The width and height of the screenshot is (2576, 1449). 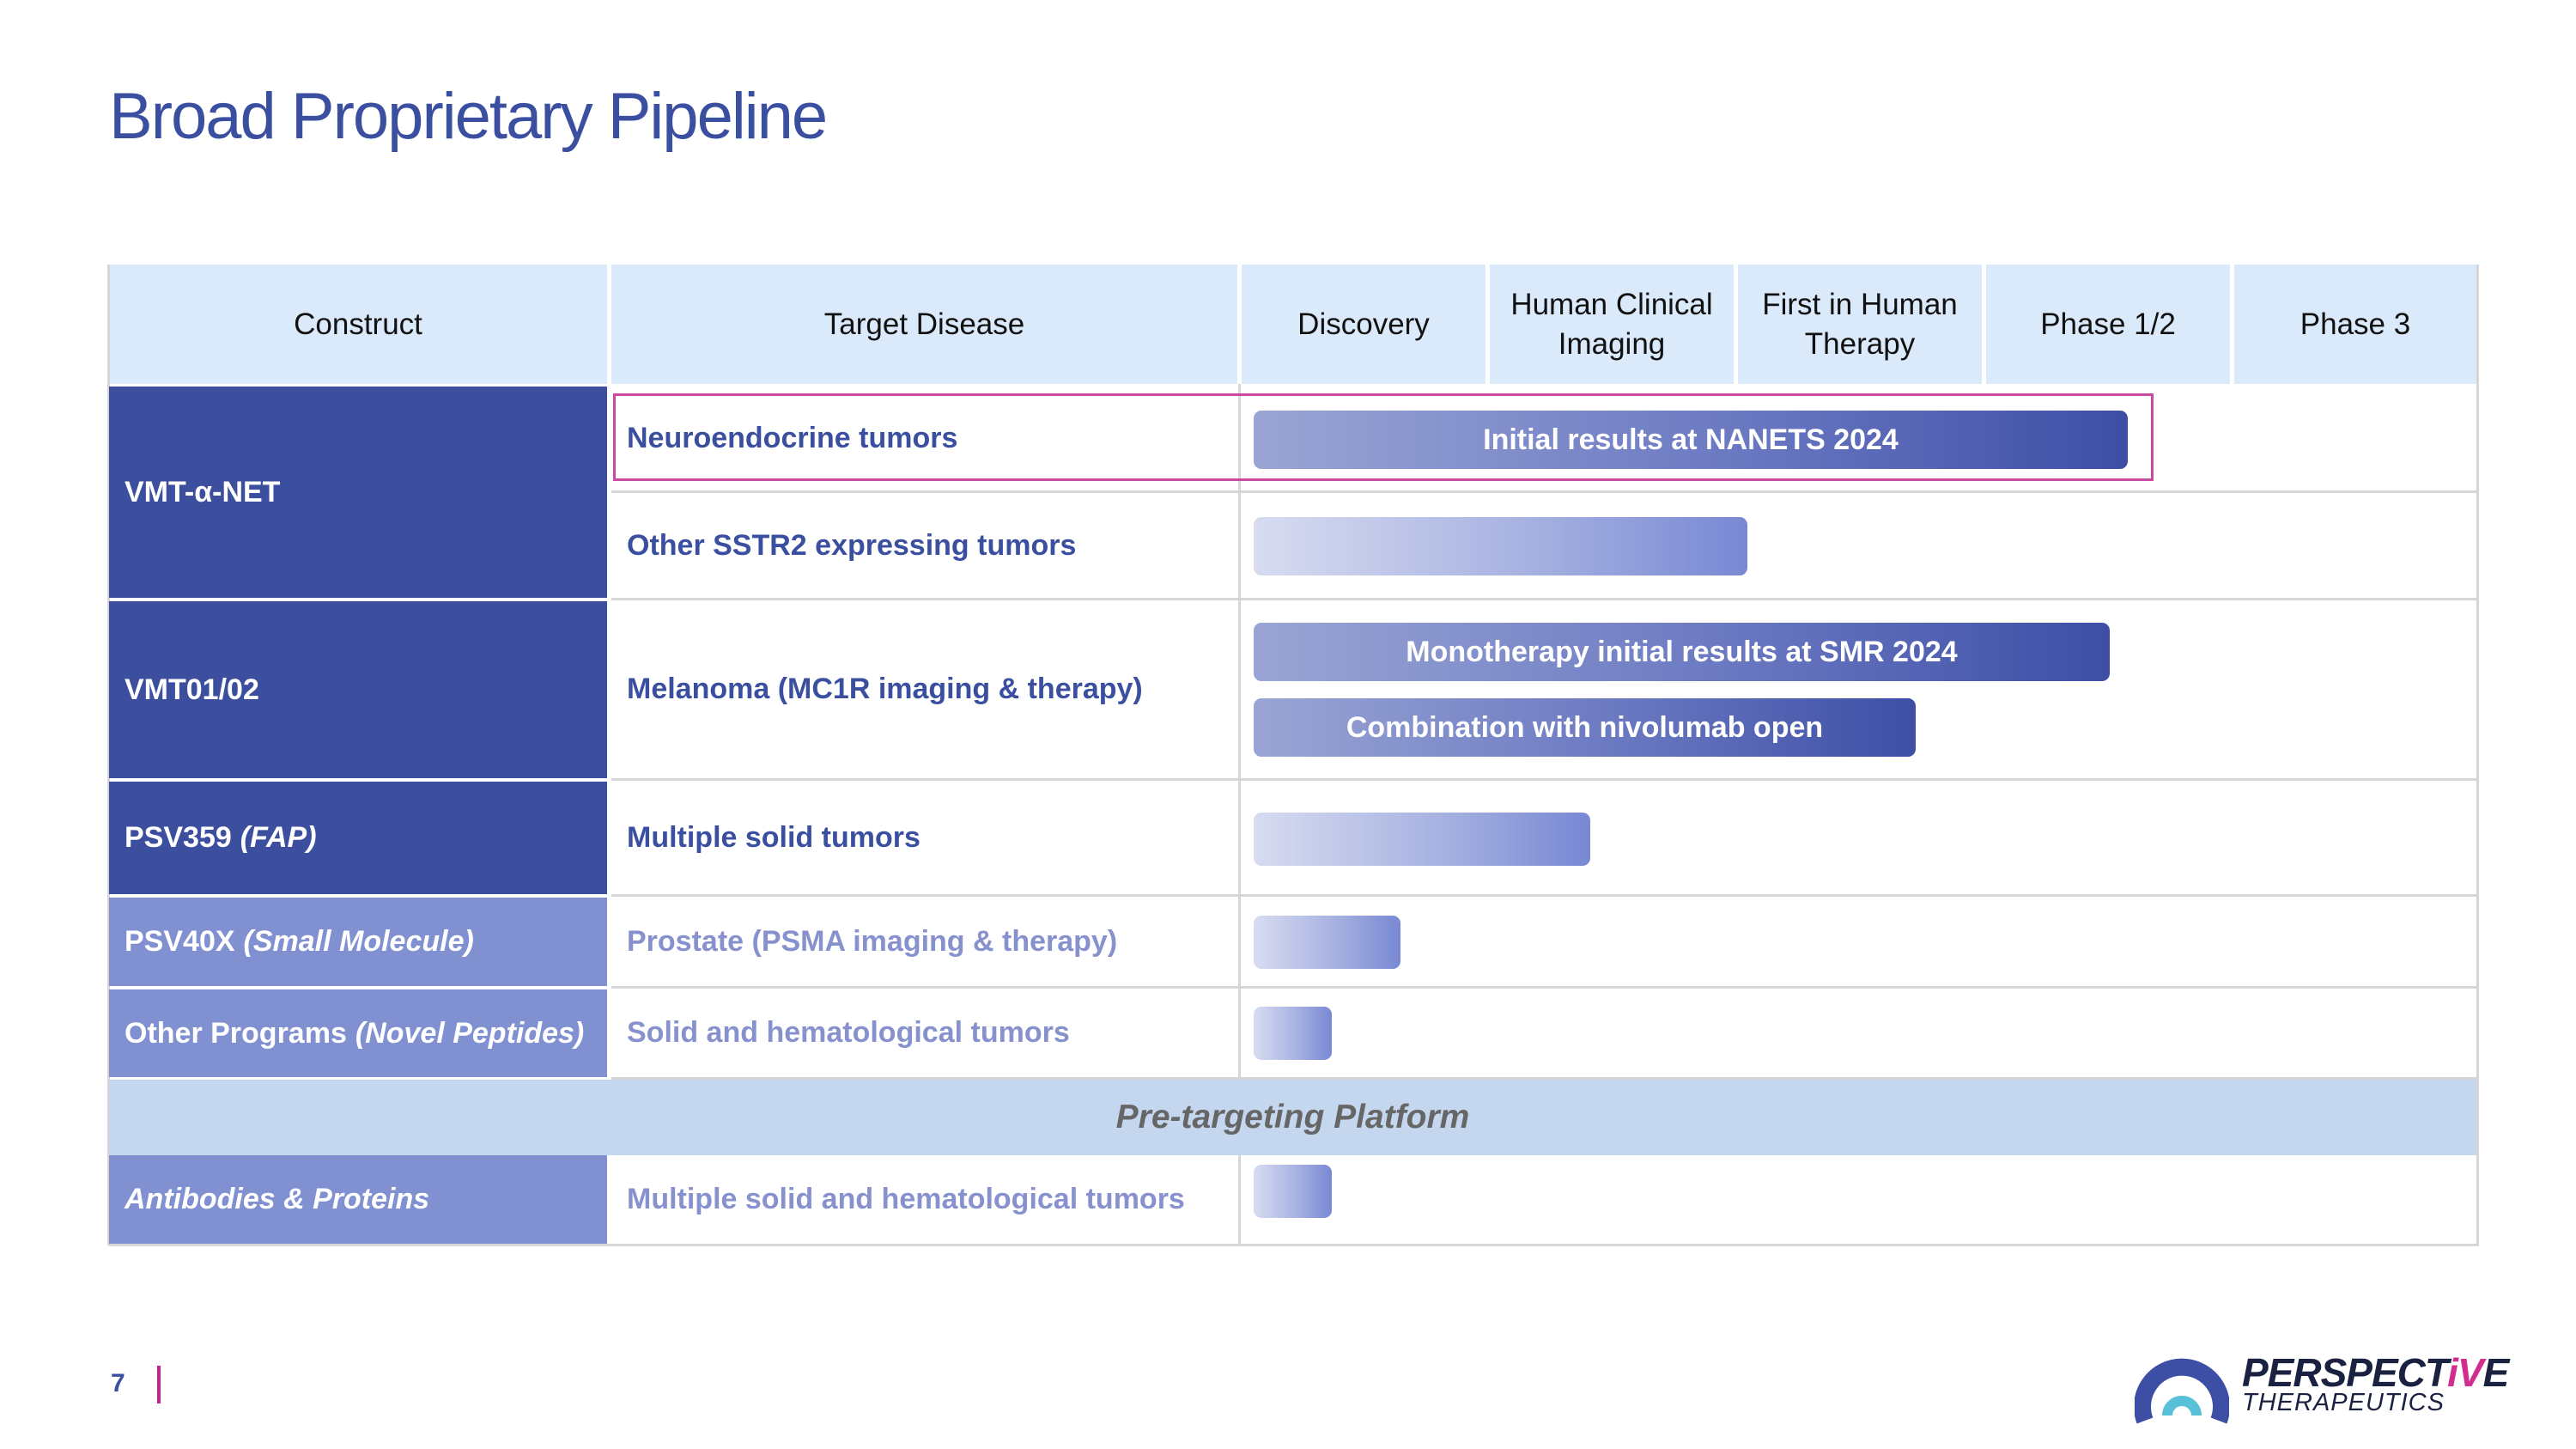 I want to click on construct-other-programs-note: (Novel Peptides), so click(x=470, y=1033).